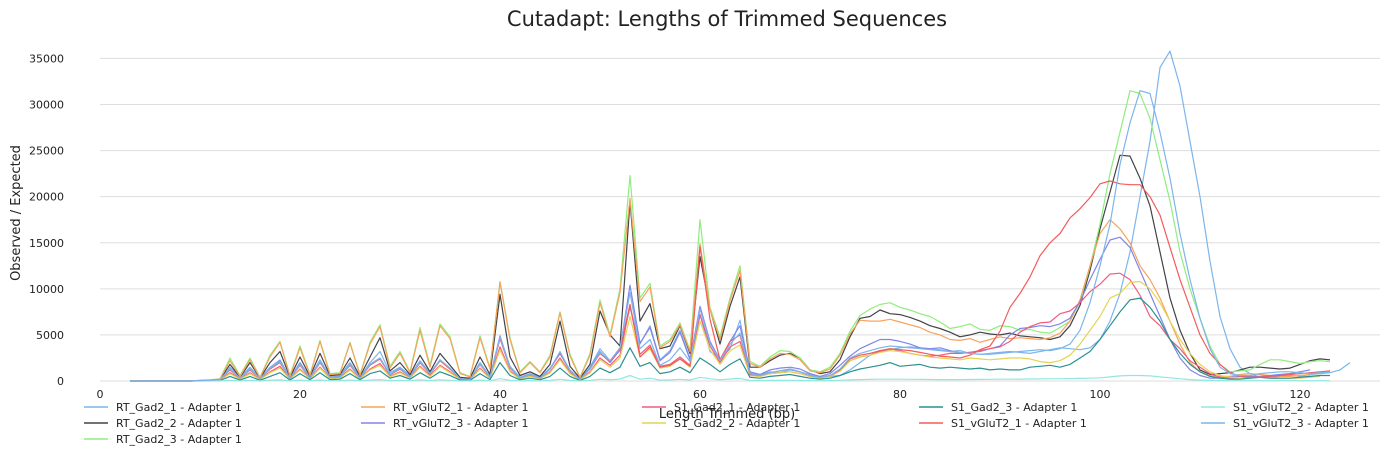  I want to click on y-tick-label: 35000, so click(46, 58).